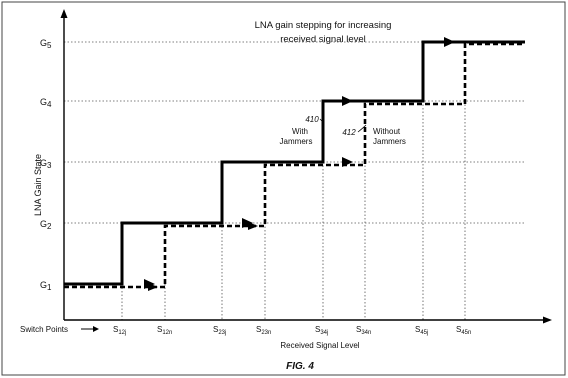  Describe the element at coordinates (323, 25) in the screenshot. I see `diagram-title-line1: LNA gain stepping for increasing` at that location.